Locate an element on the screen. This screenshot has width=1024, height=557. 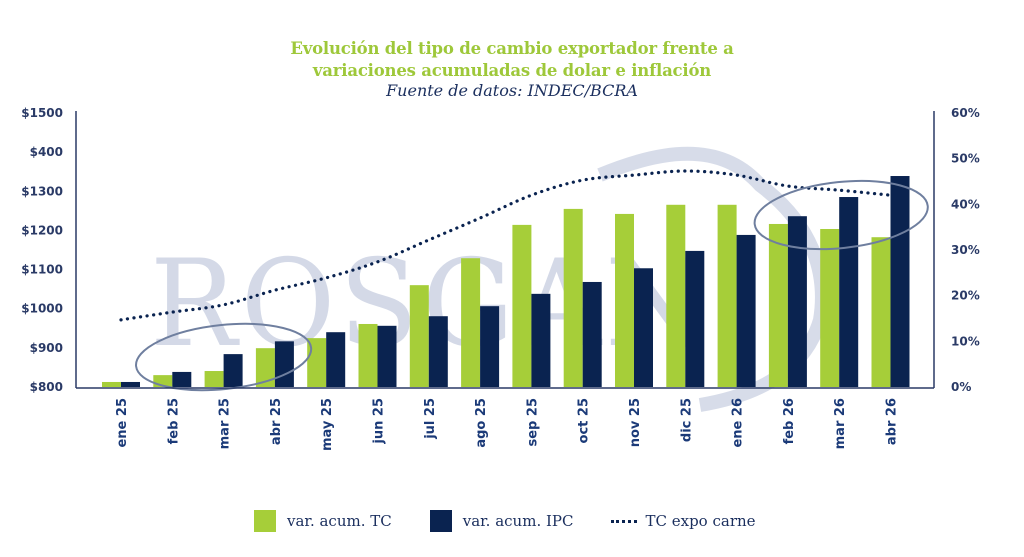
right-tick-label: 40% is located at coordinates (965, 204).